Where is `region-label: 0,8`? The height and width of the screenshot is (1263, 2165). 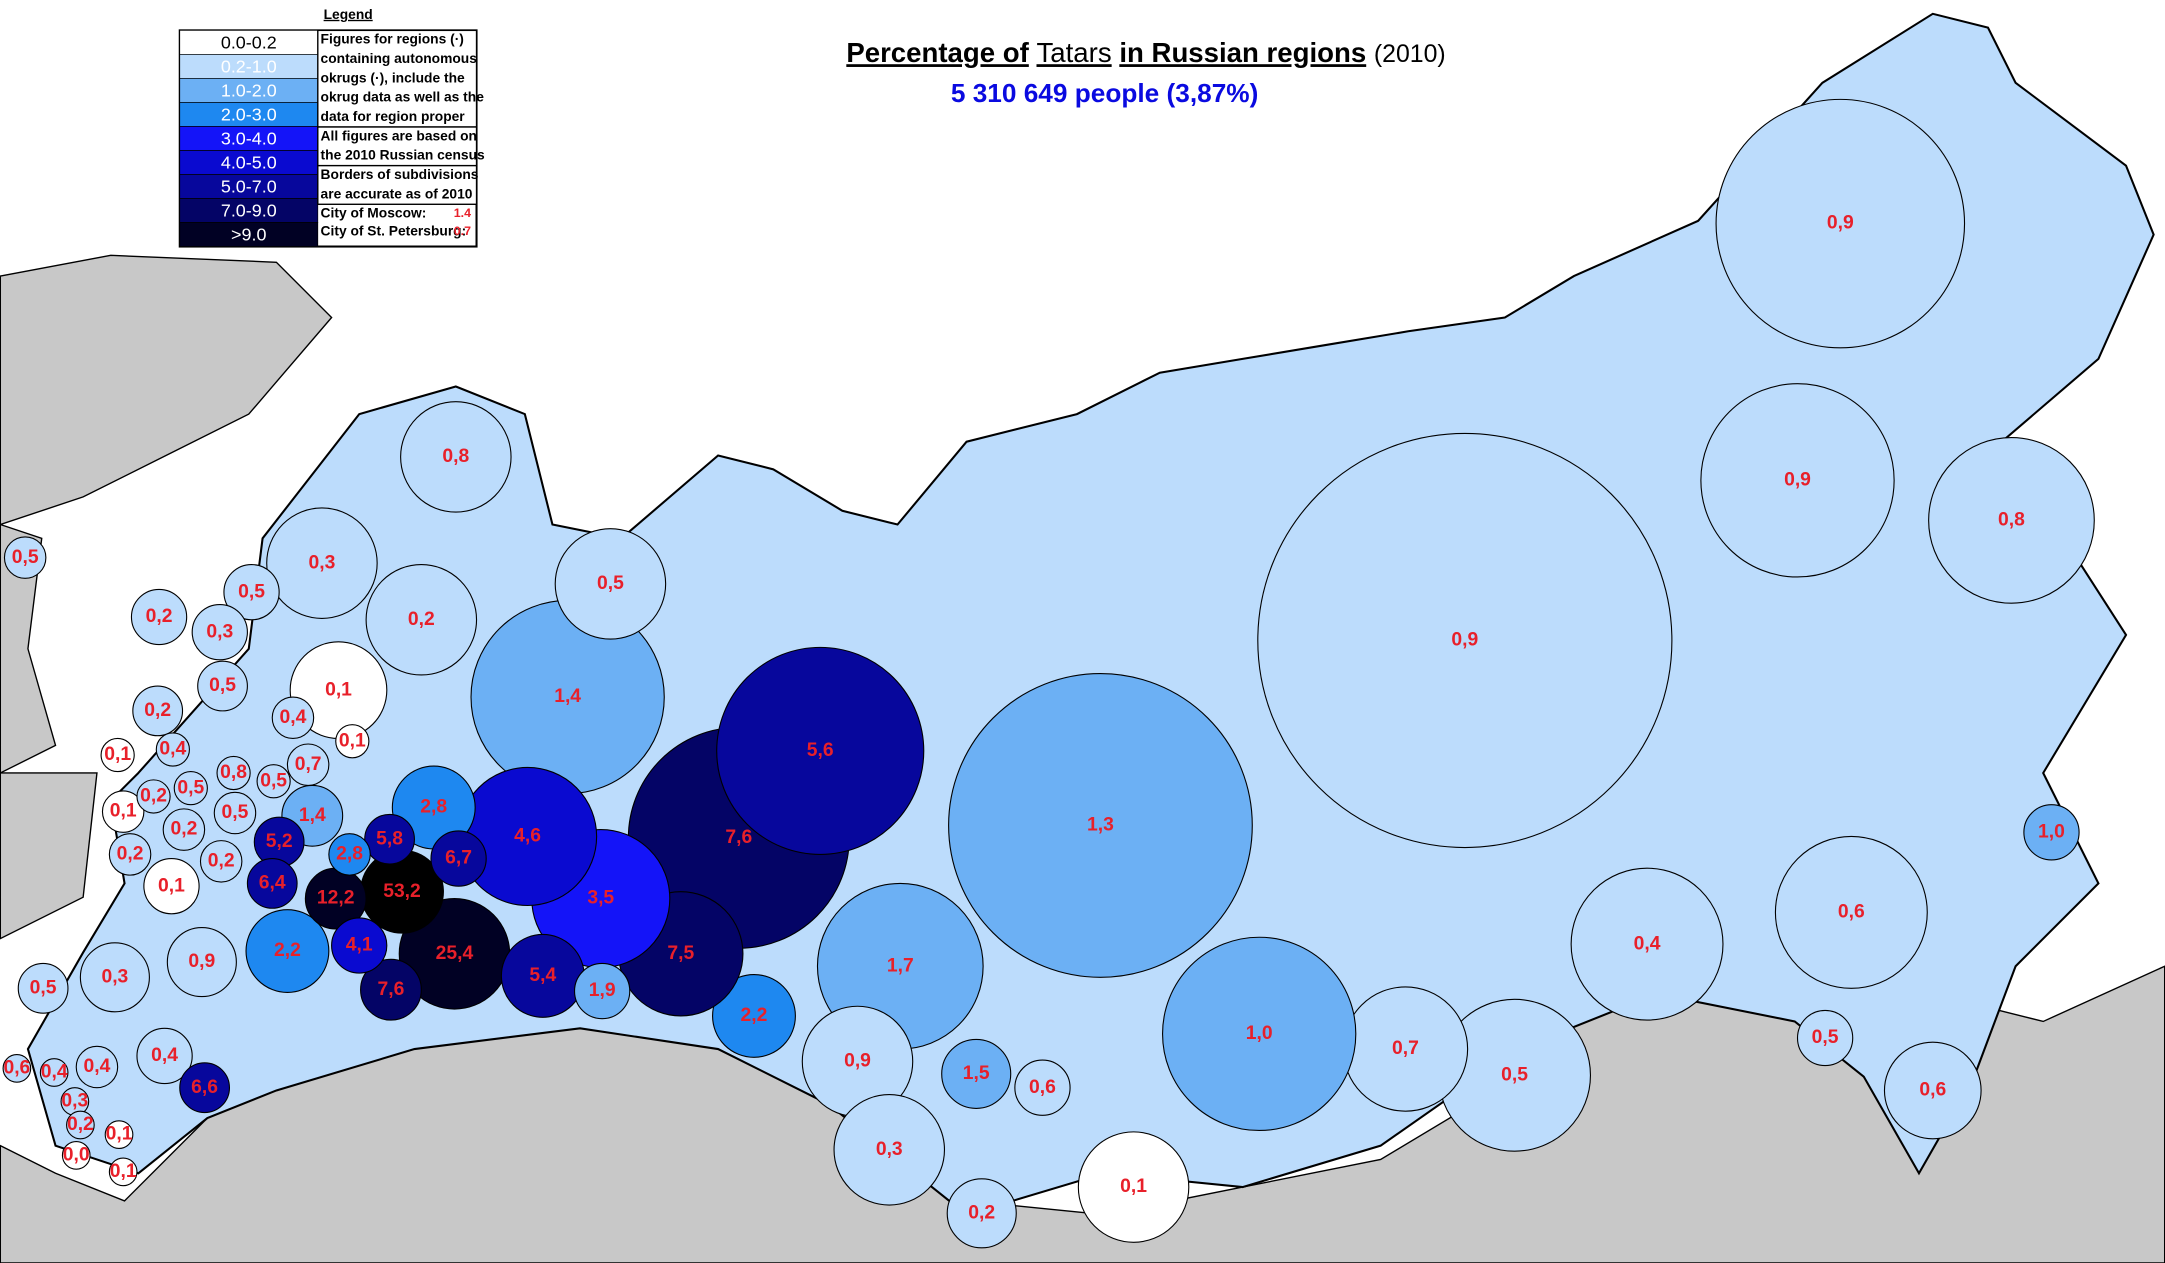
region-label: 0,8 is located at coordinates (2011, 519).